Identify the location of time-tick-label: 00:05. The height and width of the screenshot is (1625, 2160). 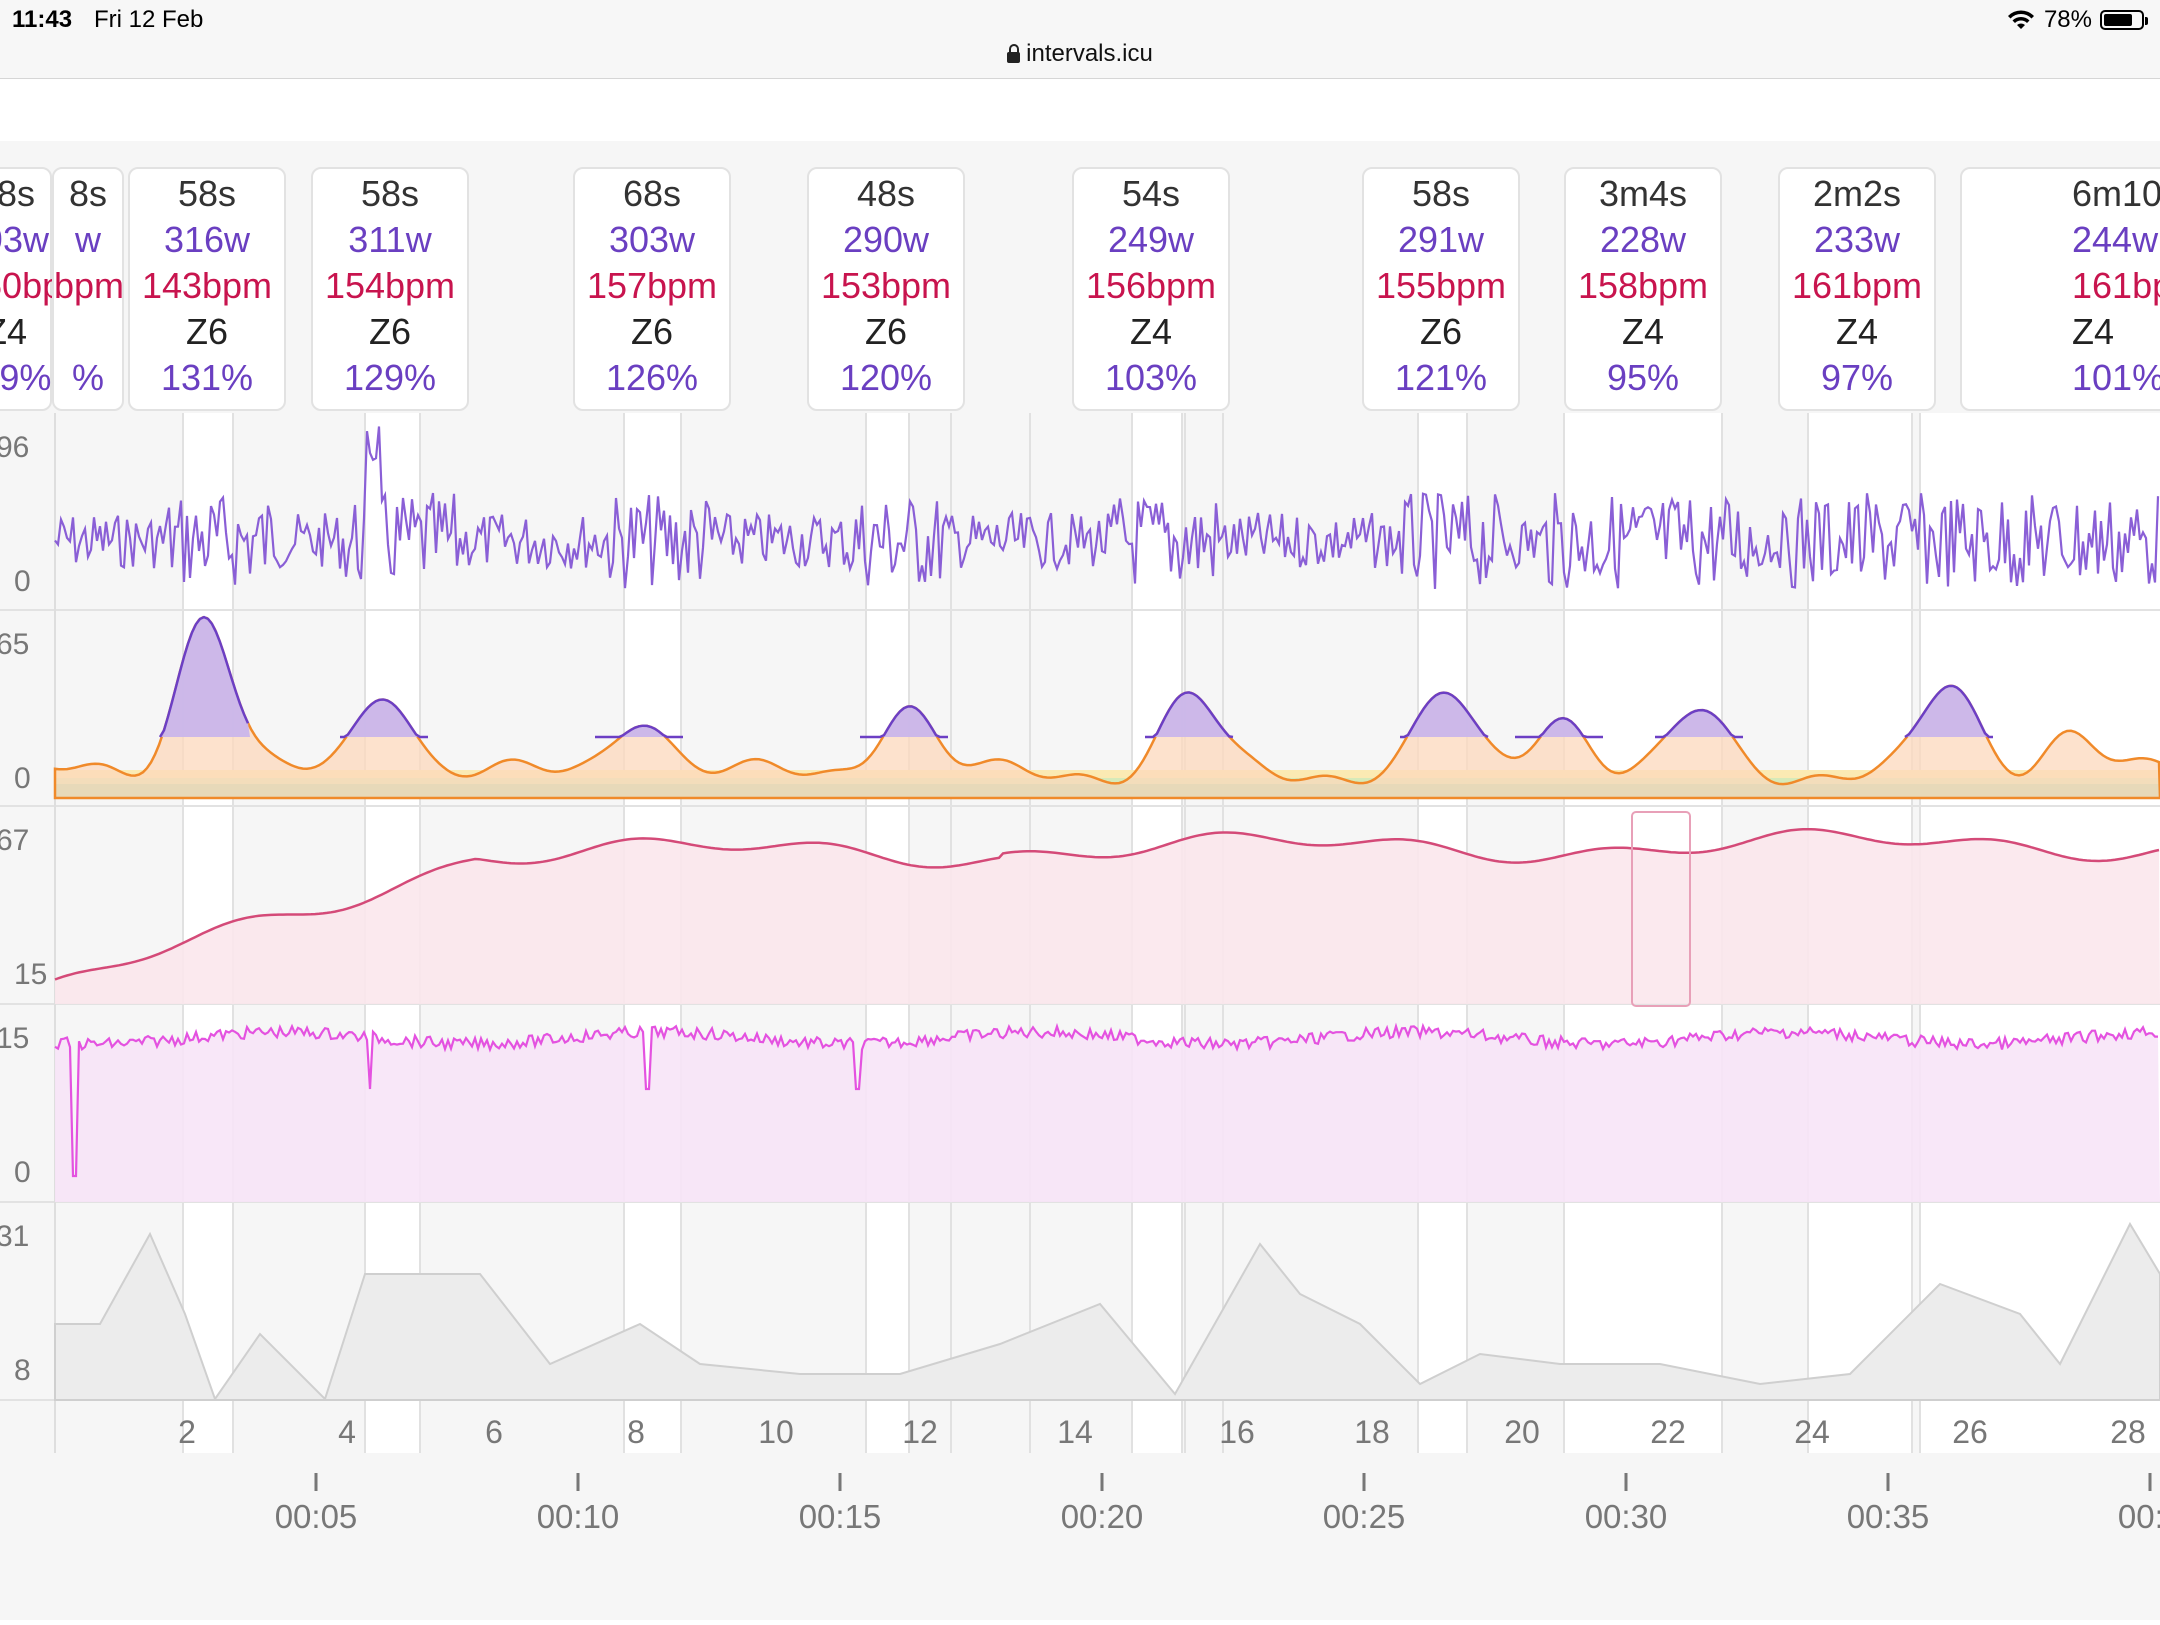
(316, 1516).